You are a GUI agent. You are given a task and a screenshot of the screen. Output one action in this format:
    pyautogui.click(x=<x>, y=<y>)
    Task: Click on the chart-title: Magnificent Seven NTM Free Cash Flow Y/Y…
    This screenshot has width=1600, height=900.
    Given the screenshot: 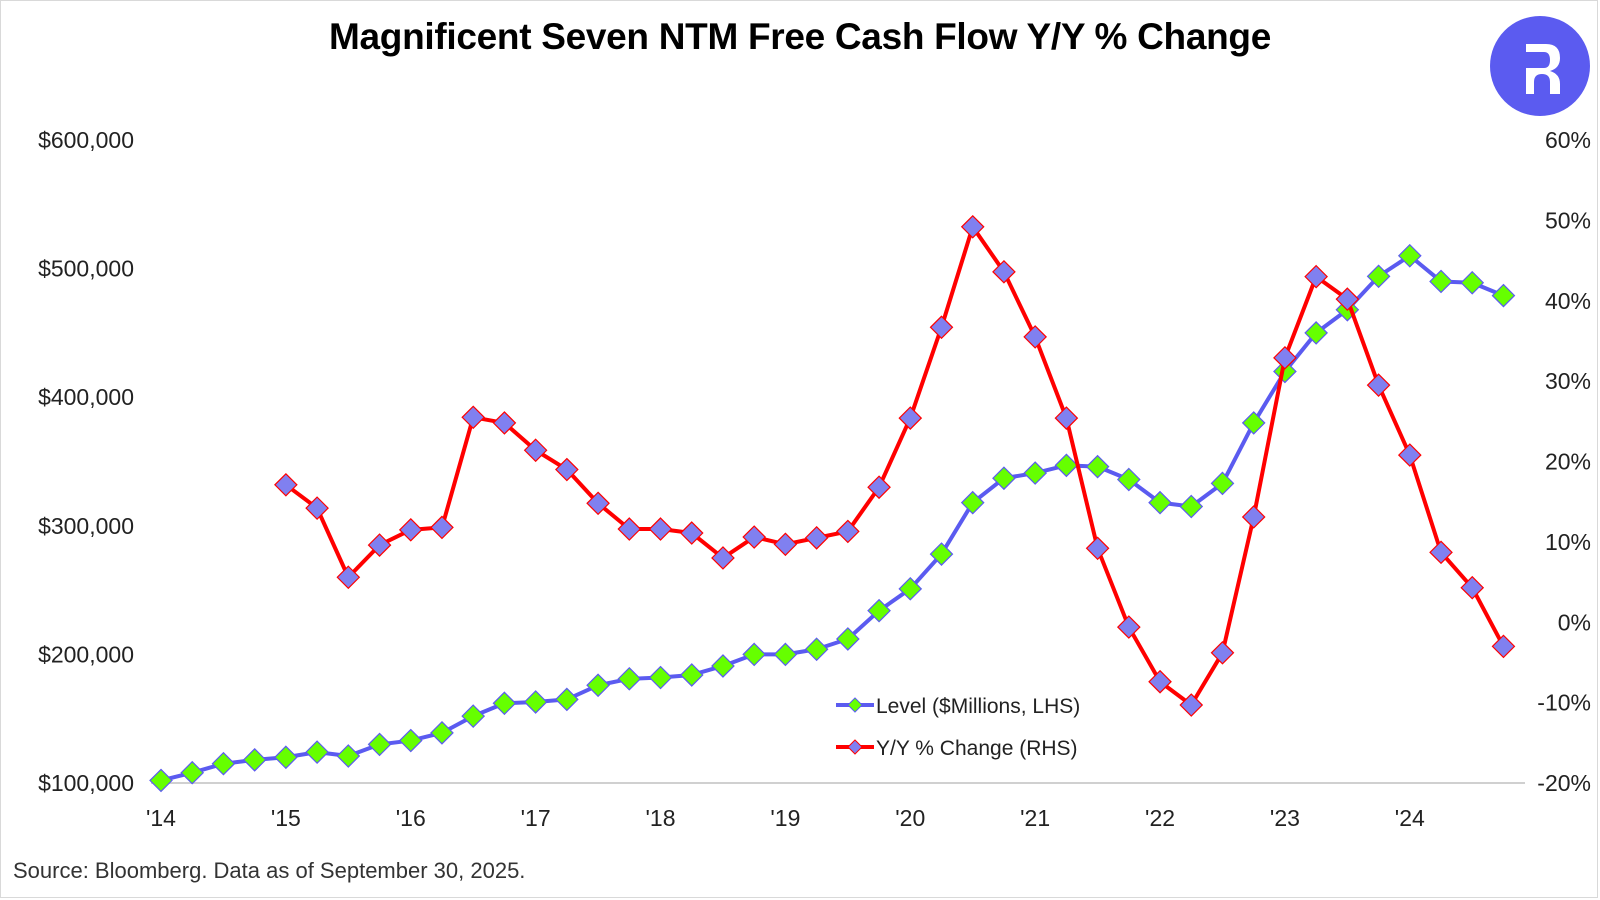 What is the action you would take?
    pyautogui.click(x=800, y=36)
    